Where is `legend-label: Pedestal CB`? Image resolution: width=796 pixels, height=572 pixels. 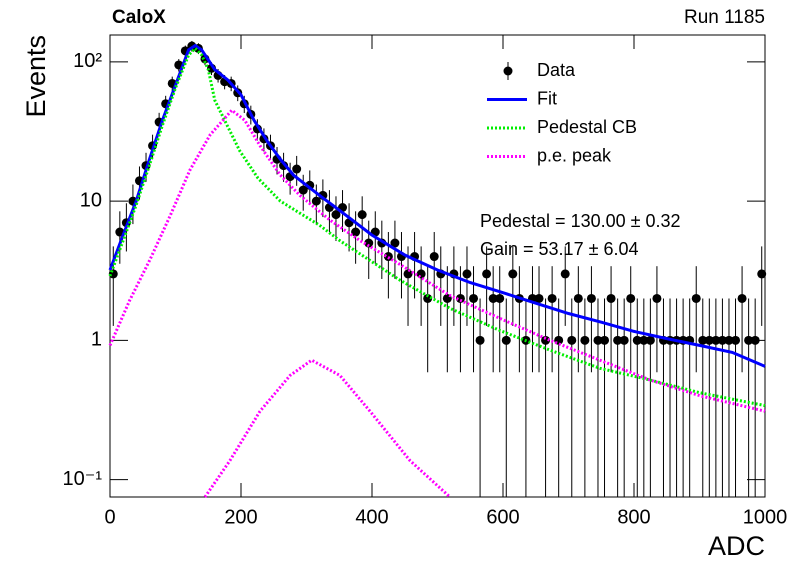 legend-label: Pedestal CB is located at coordinates (587, 127).